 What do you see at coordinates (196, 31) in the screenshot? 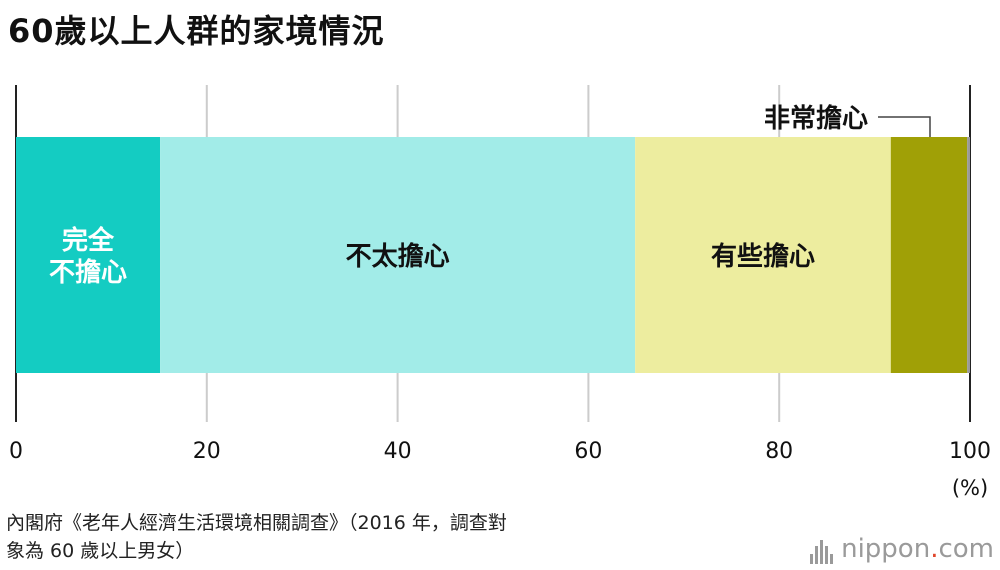
I see `chart-title: 60歲以上人群的家境情況` at bounding box center [196, 31].